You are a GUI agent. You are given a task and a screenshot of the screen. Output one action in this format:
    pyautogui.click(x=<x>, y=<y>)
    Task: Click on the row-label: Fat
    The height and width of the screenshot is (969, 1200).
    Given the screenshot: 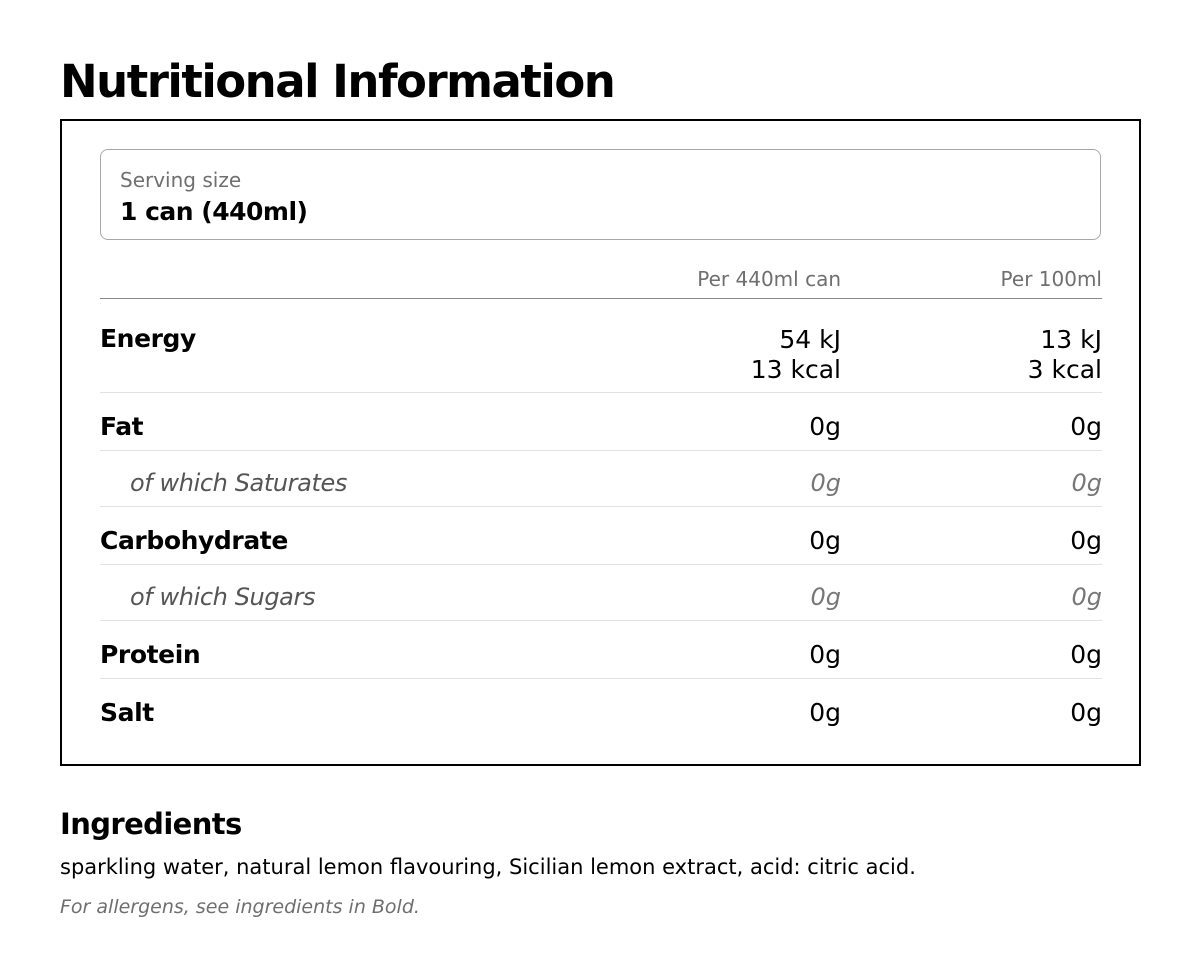 What is the action you would take?
    pyautogui.click(x=122, y=426)
    